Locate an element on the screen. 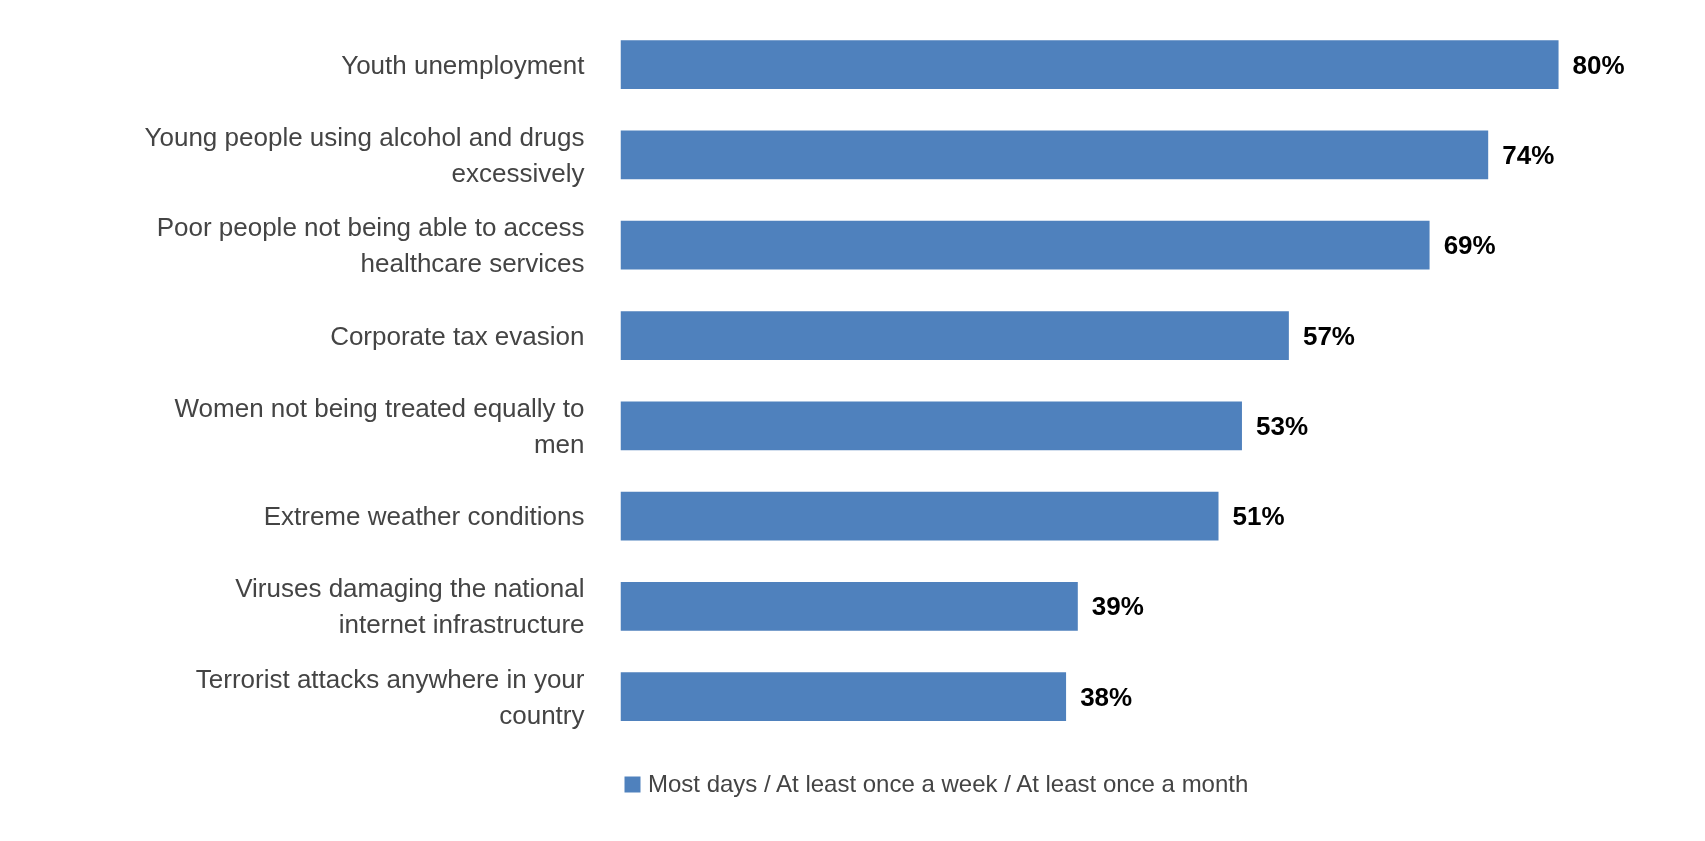  legend-label: Most days / At least once a week / At least once a month is located at coordinates (948, 784).